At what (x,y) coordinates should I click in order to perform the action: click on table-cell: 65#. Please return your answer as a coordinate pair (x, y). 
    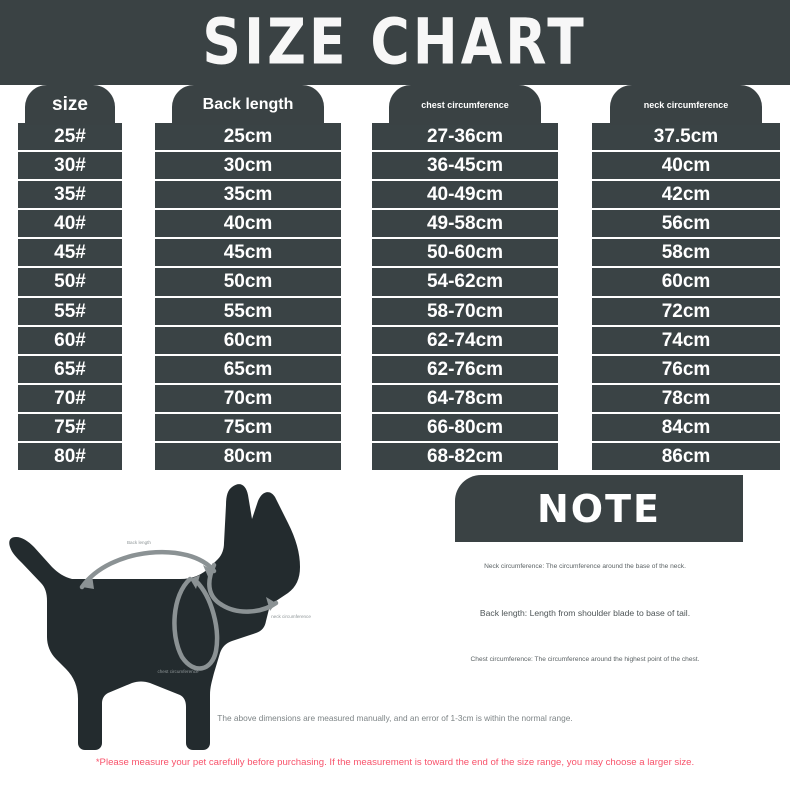
    Looking at the image, I should click on (70, 369).